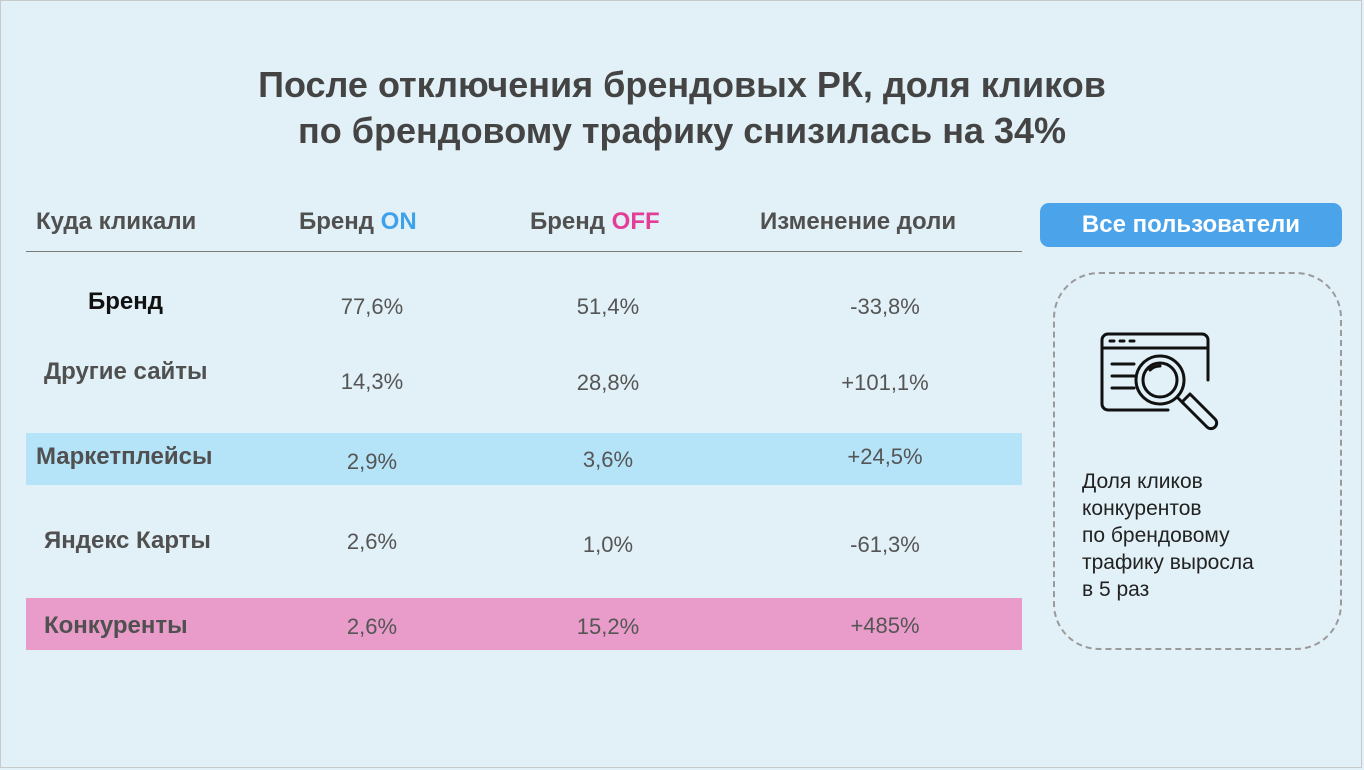 The width and height of the screenshot is (1364, 770). I want to click on header-brand-on: Бренд ON, so click(358, 222).